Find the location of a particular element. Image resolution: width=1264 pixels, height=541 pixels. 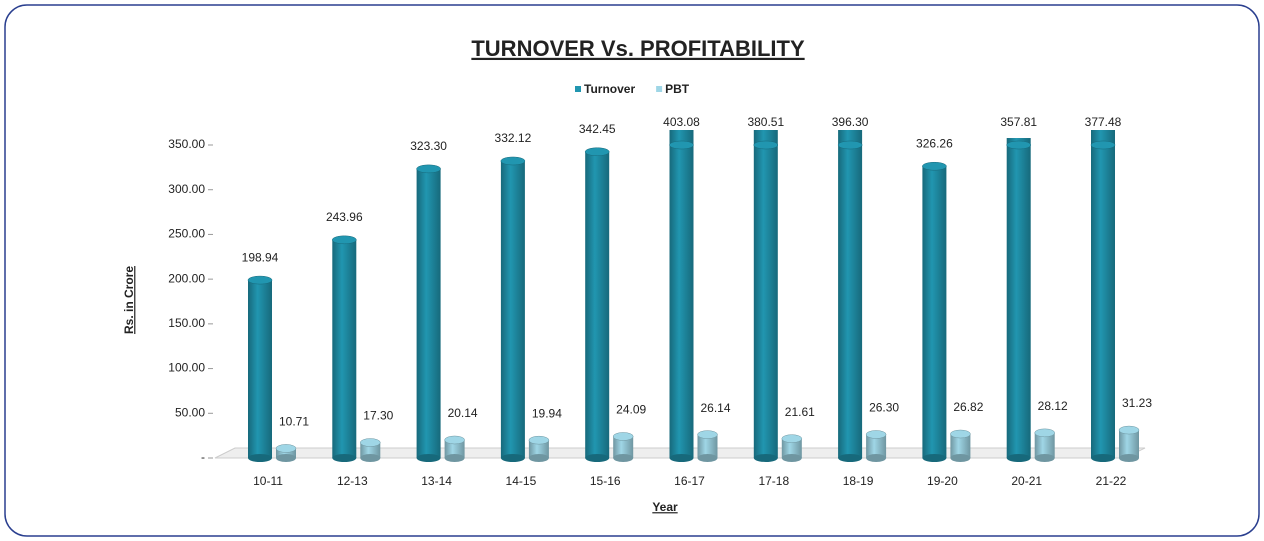

data-label: 377.48 is located at coordinates (1103, 122).